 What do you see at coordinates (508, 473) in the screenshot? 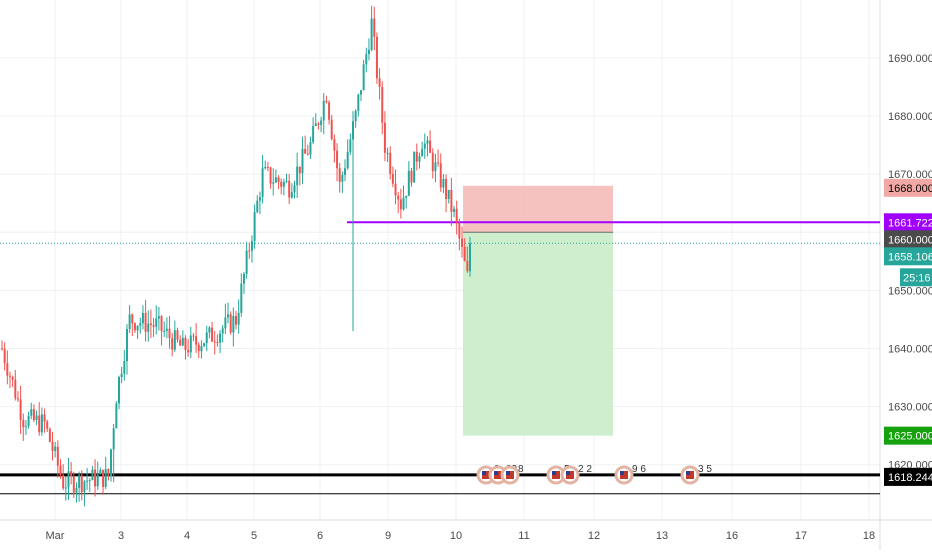
I see `flag-canton` at bounding box center [508, 473].